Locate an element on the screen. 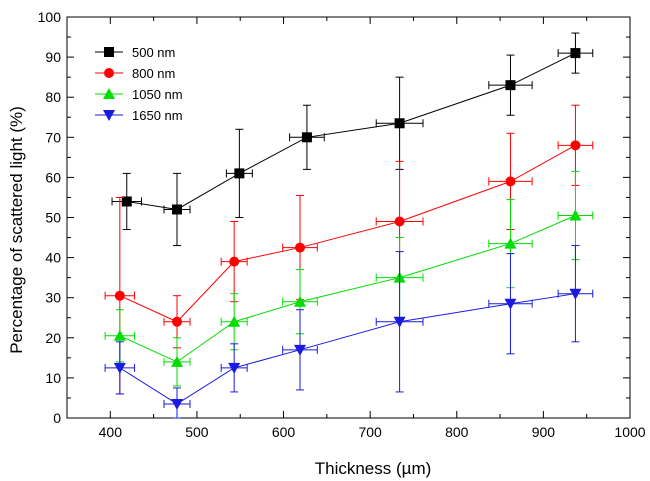  y-axis-title-group: Percentage of scattered light (%) is located at coordinates (16, 230).